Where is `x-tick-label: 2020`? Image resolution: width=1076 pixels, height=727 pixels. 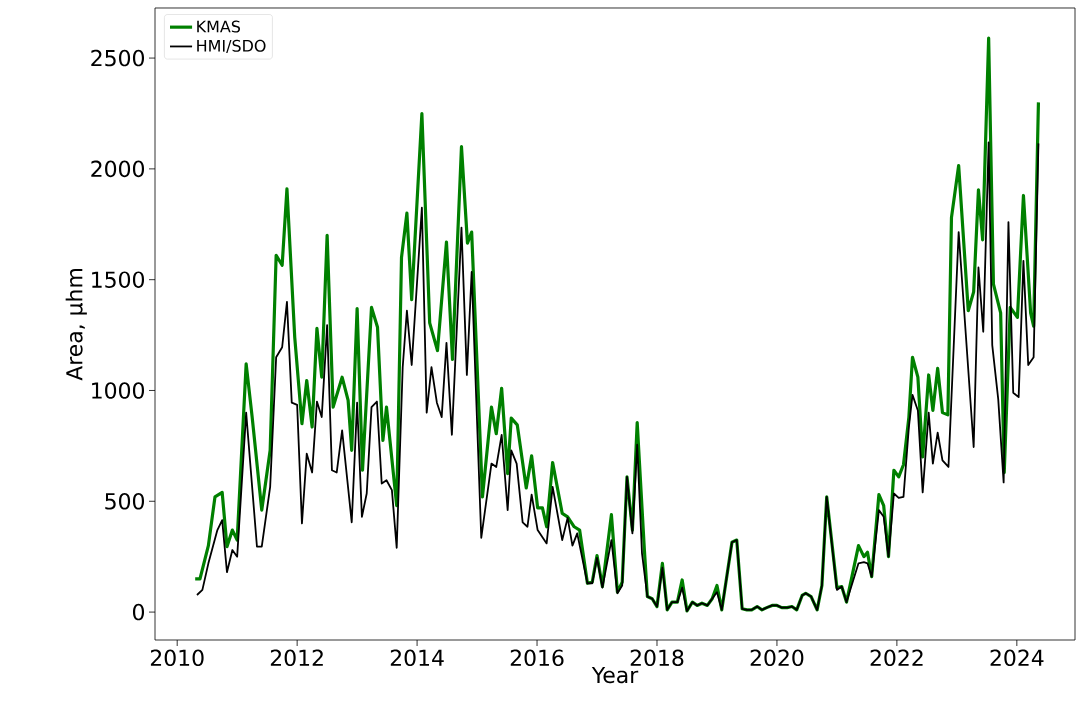
x-tick-label: 2020 is located at coordinates (777, 658).